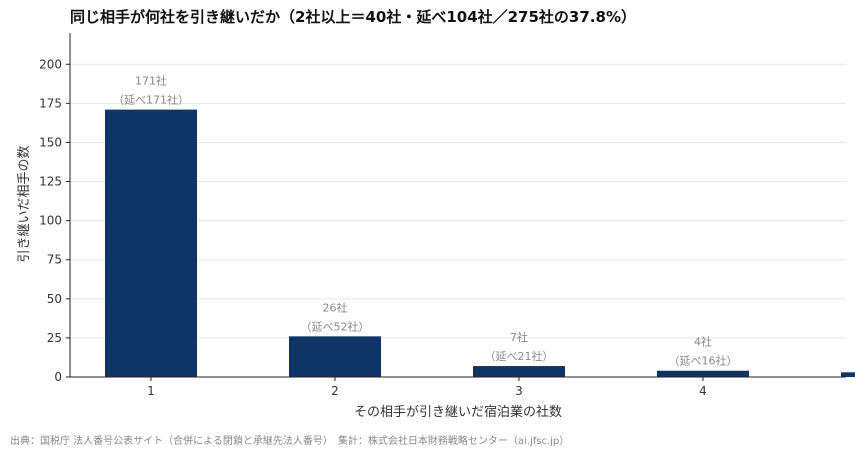 This screenshot has width=855, height=455. What do you see at coordinates (50, 142) in the screenshot?
I see `y-tick-label: 150` at bounding box center [50, 142].